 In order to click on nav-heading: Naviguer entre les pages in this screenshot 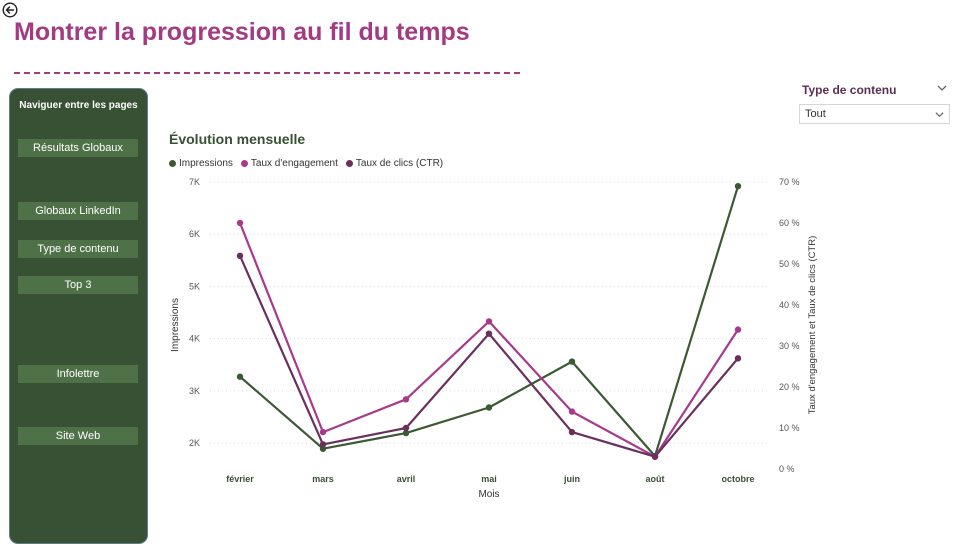, I will do `click(78, 105)`.